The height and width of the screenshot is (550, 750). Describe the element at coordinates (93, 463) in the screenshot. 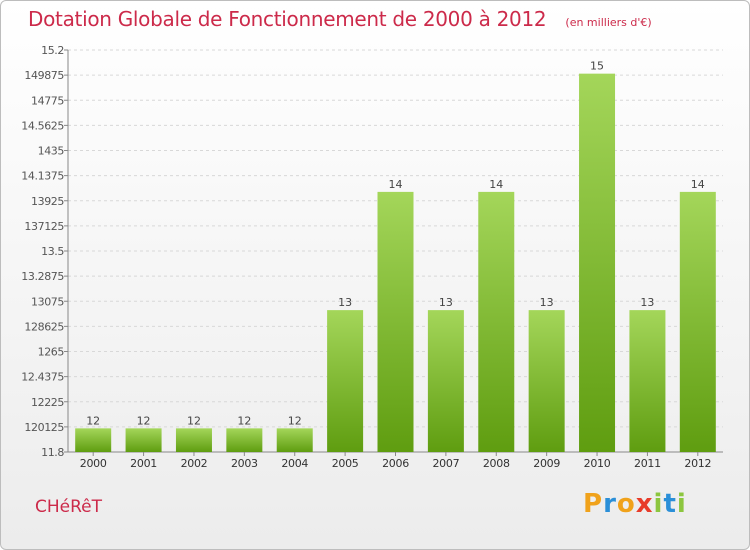

I see `x-tick-label: 2000` at that location.